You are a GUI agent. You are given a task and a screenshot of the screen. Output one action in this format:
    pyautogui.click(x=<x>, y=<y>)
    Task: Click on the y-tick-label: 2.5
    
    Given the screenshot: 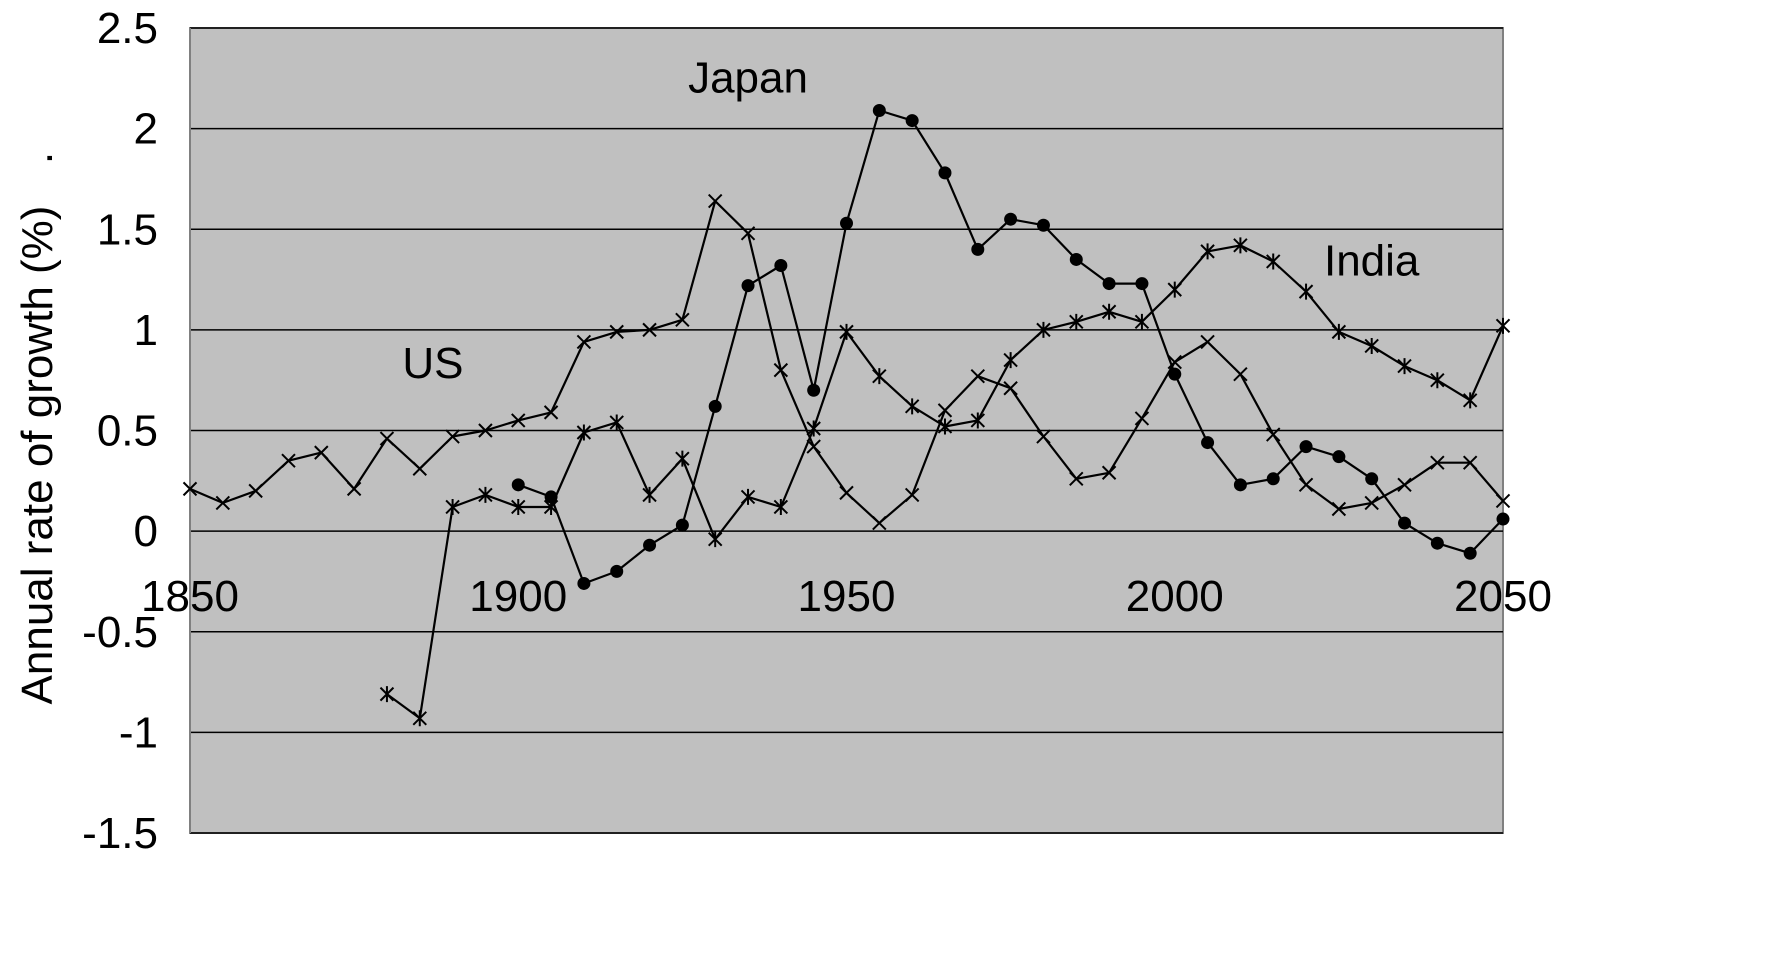 What is the action you would take?
    pyautogui.click(x=127, y=28)
    